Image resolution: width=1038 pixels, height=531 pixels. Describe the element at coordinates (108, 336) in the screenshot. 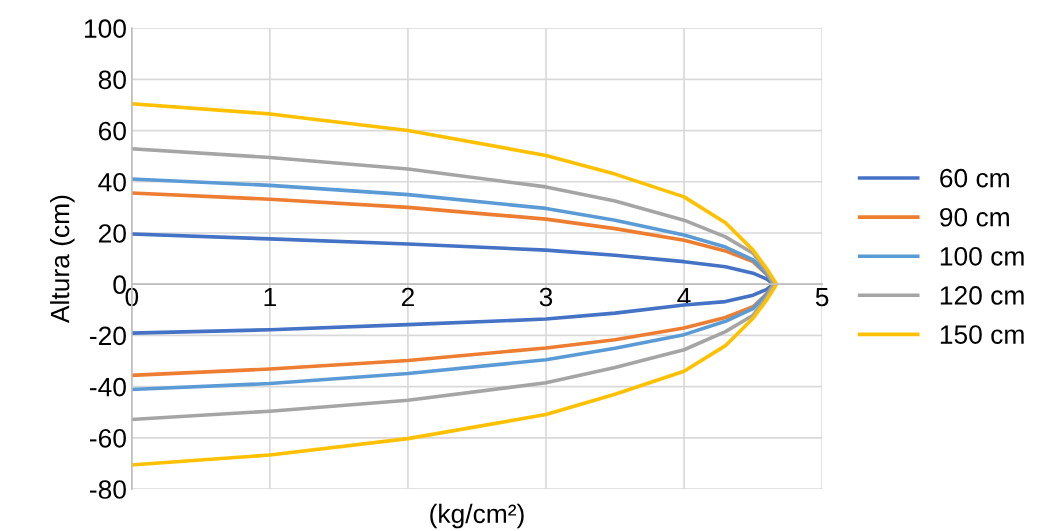

I see `y-tick-label: -20` at that location.